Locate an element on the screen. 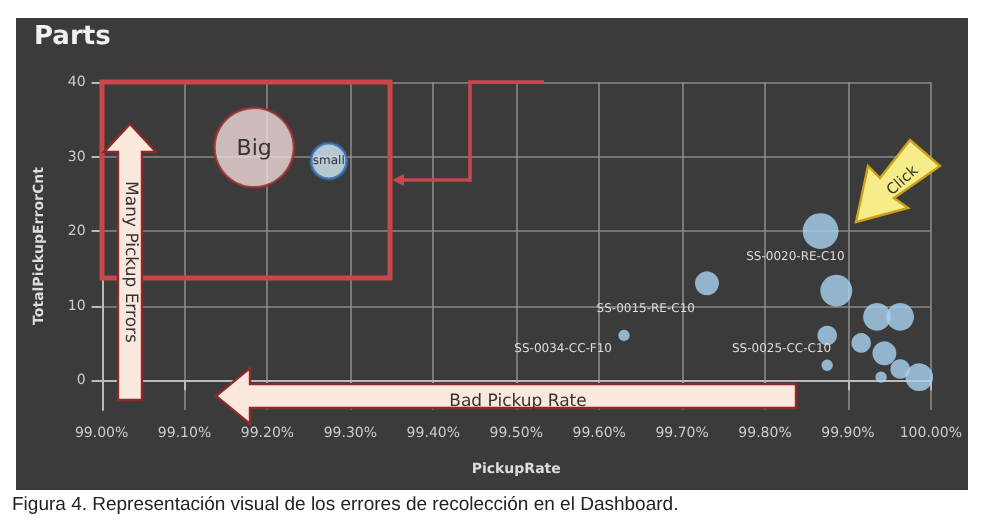  annotation: Big is located at coordinates (254, 147).